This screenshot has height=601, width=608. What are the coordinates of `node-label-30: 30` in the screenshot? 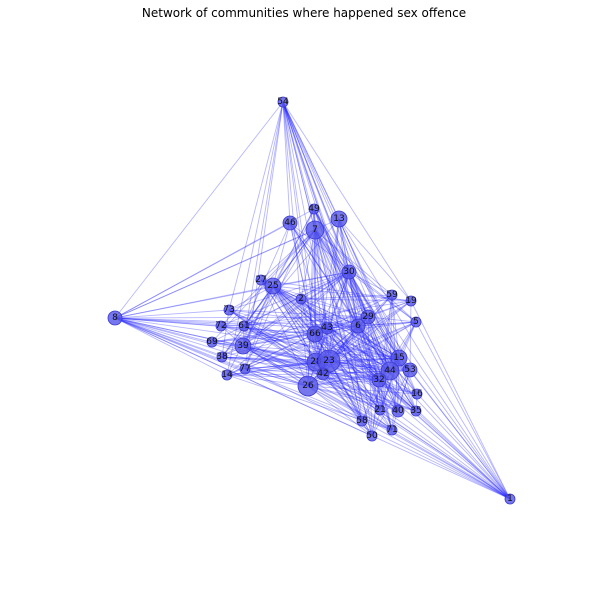 It's located at (349, 272).